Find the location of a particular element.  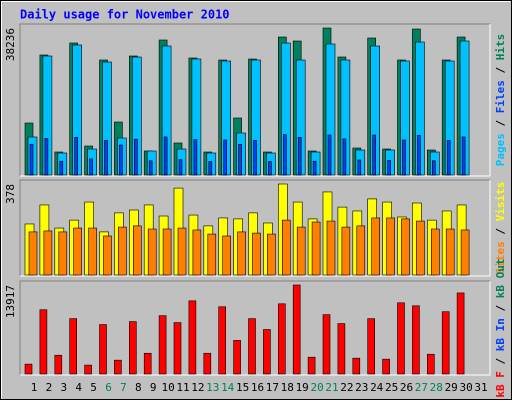

x-tick-label: 13 is located at coordinates (212, 387).